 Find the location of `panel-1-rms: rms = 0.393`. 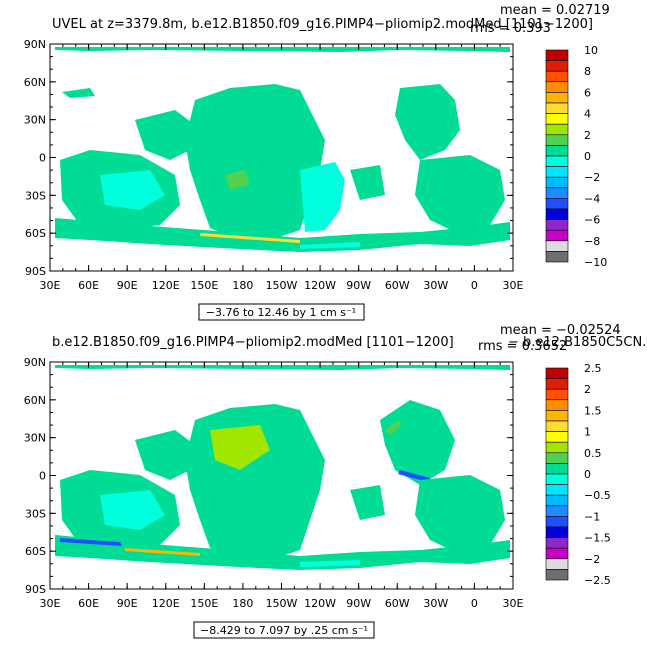

panel-1-rms: rms = 0.393 is located at coordinates (510, 28).